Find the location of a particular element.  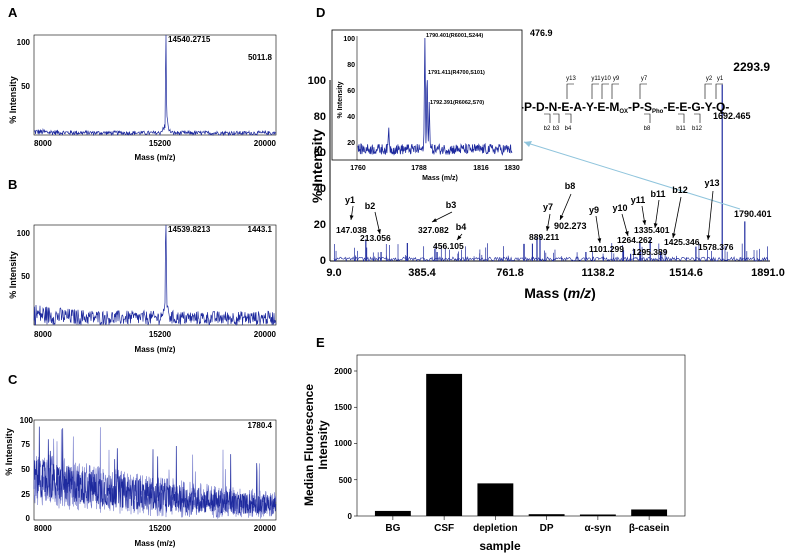

panel-d-ytick-80: 80 is located at coordinates (320, 117).